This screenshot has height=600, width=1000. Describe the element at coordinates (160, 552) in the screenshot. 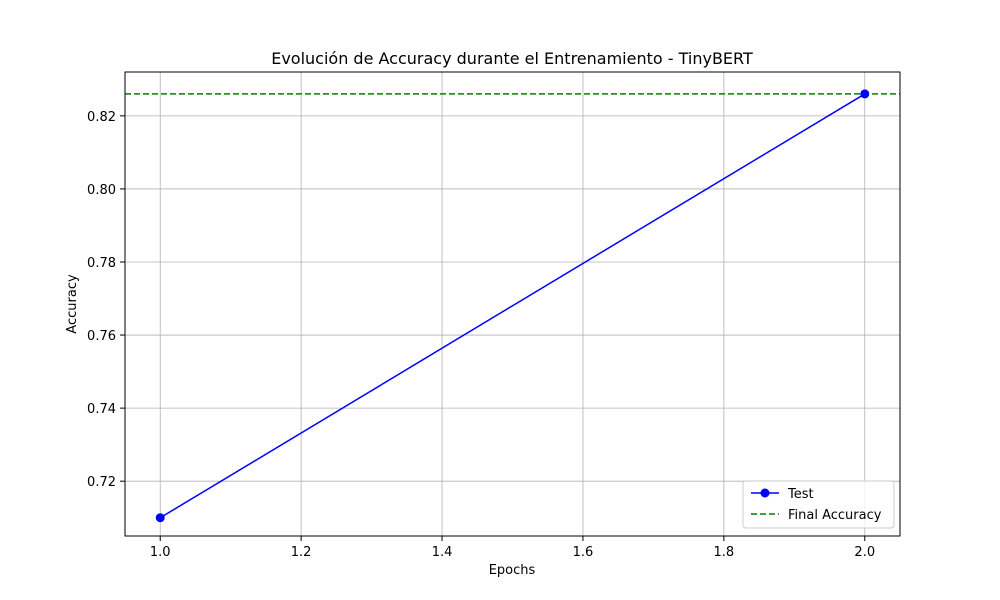

I see `x-tick-label: 1.0` at that location.